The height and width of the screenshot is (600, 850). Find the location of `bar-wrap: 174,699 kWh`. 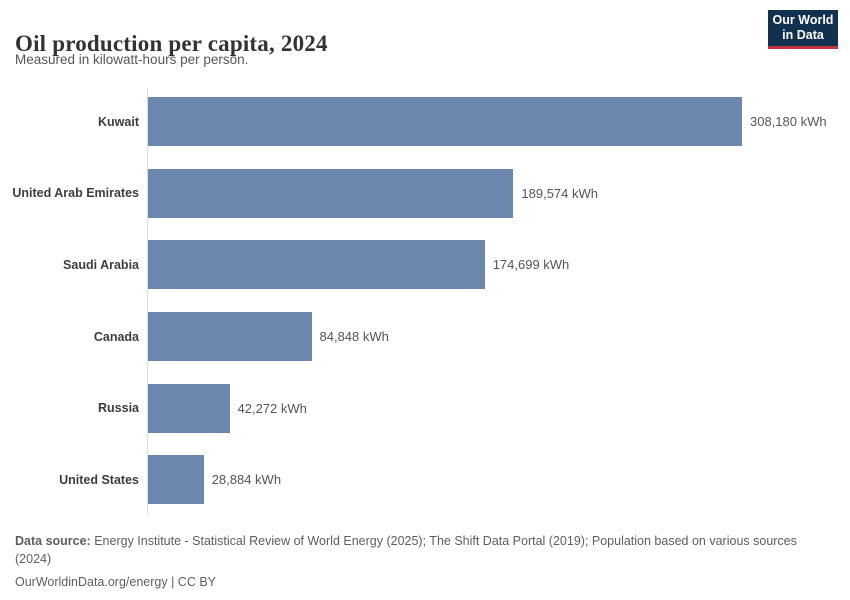

bar-wrap: 174,699 kWh is located at coordinates (358, 265).